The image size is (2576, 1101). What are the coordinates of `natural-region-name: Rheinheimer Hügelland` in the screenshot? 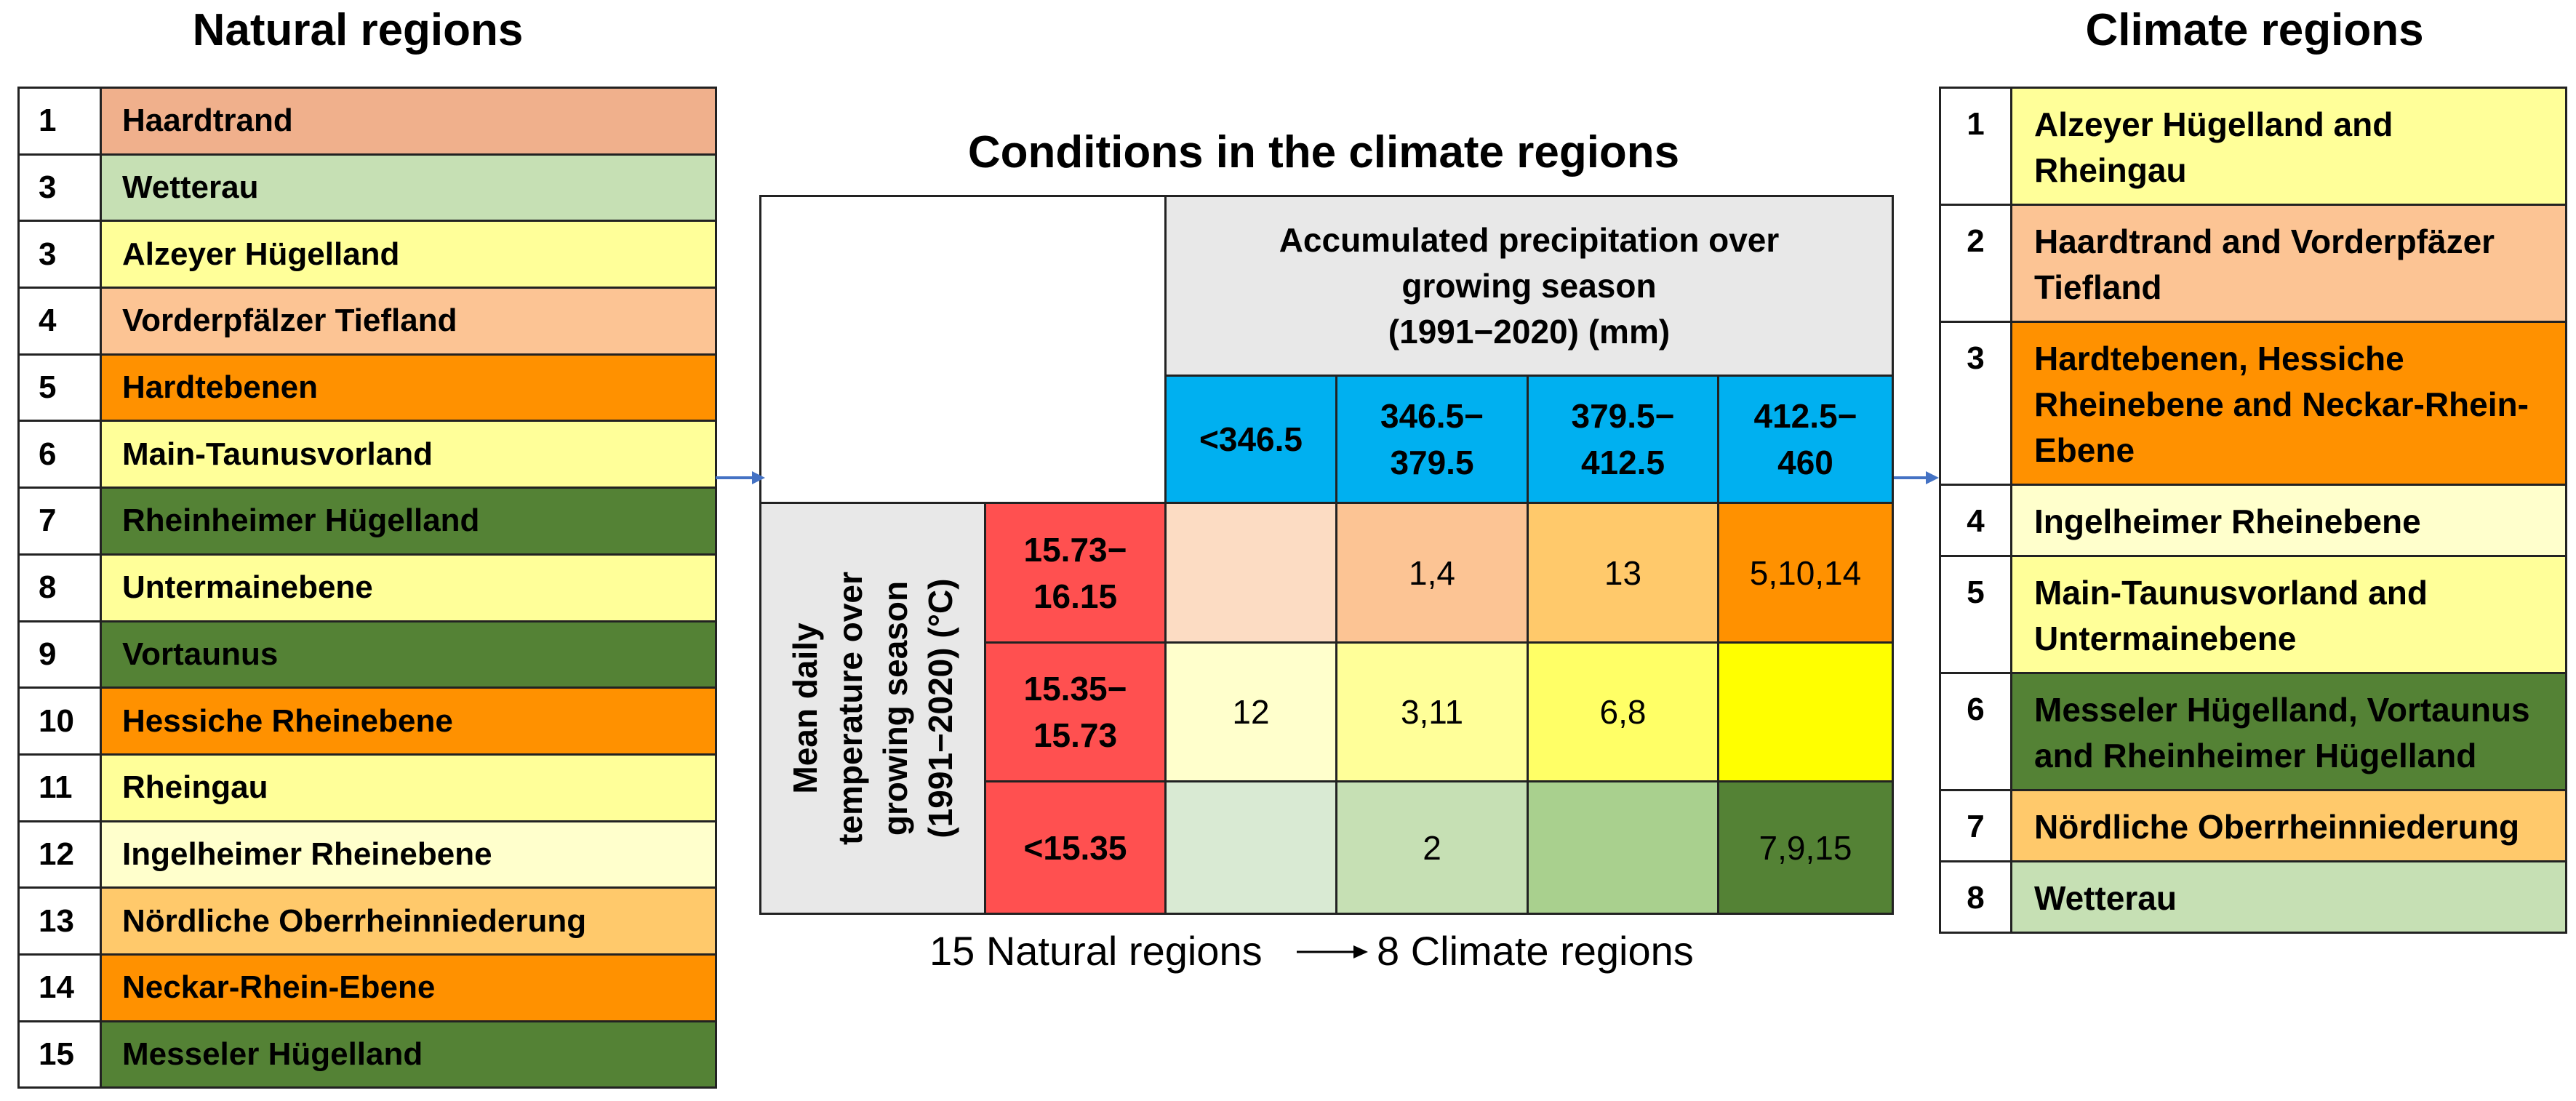 It's located at (408, 521).